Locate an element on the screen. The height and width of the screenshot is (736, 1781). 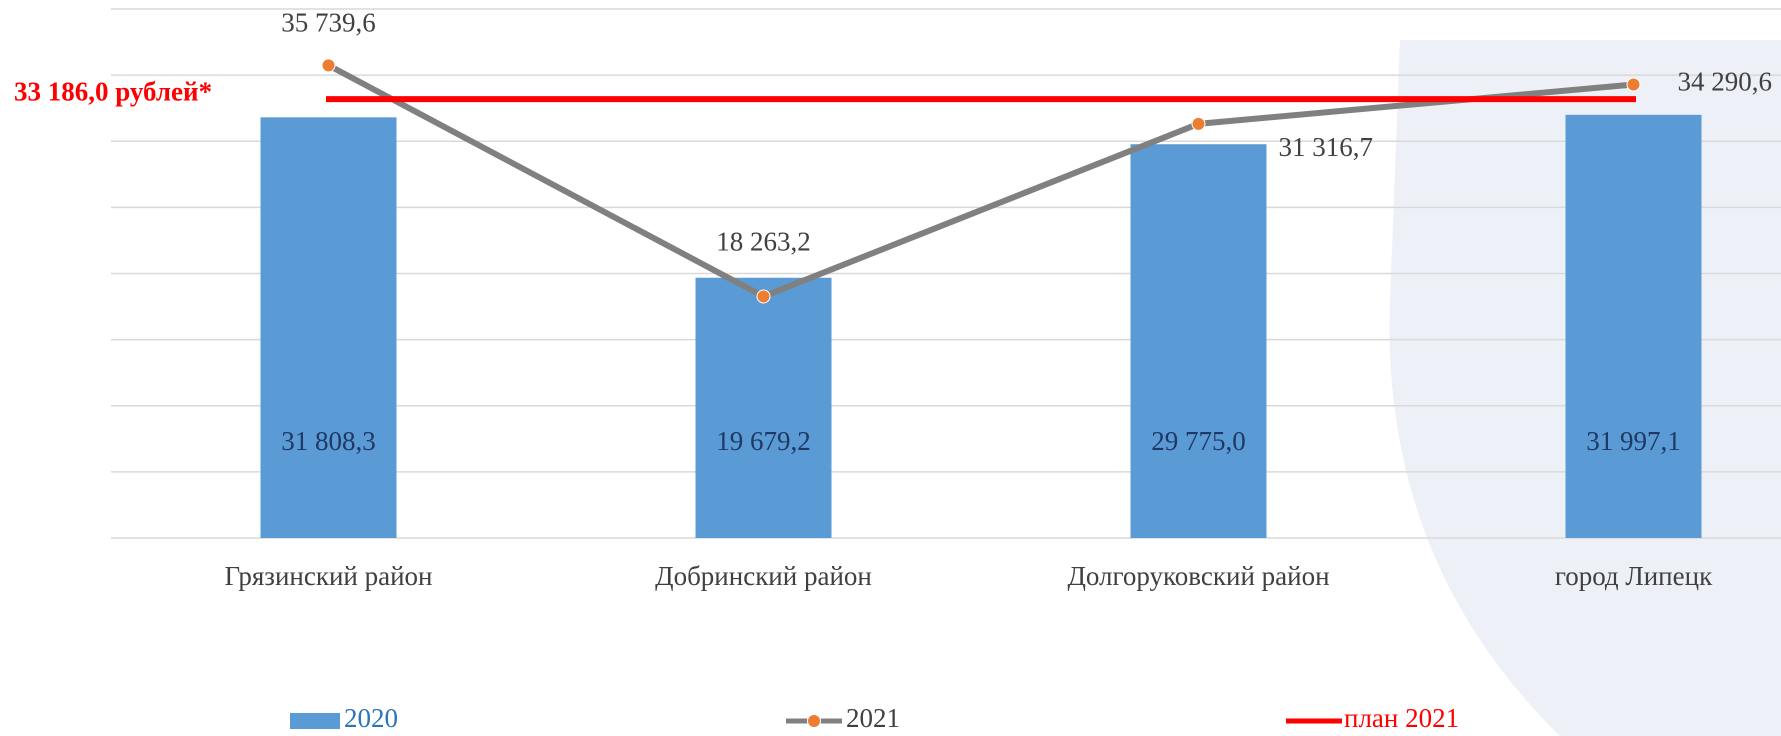
legend-swatch is located at coordinates (315, 721).